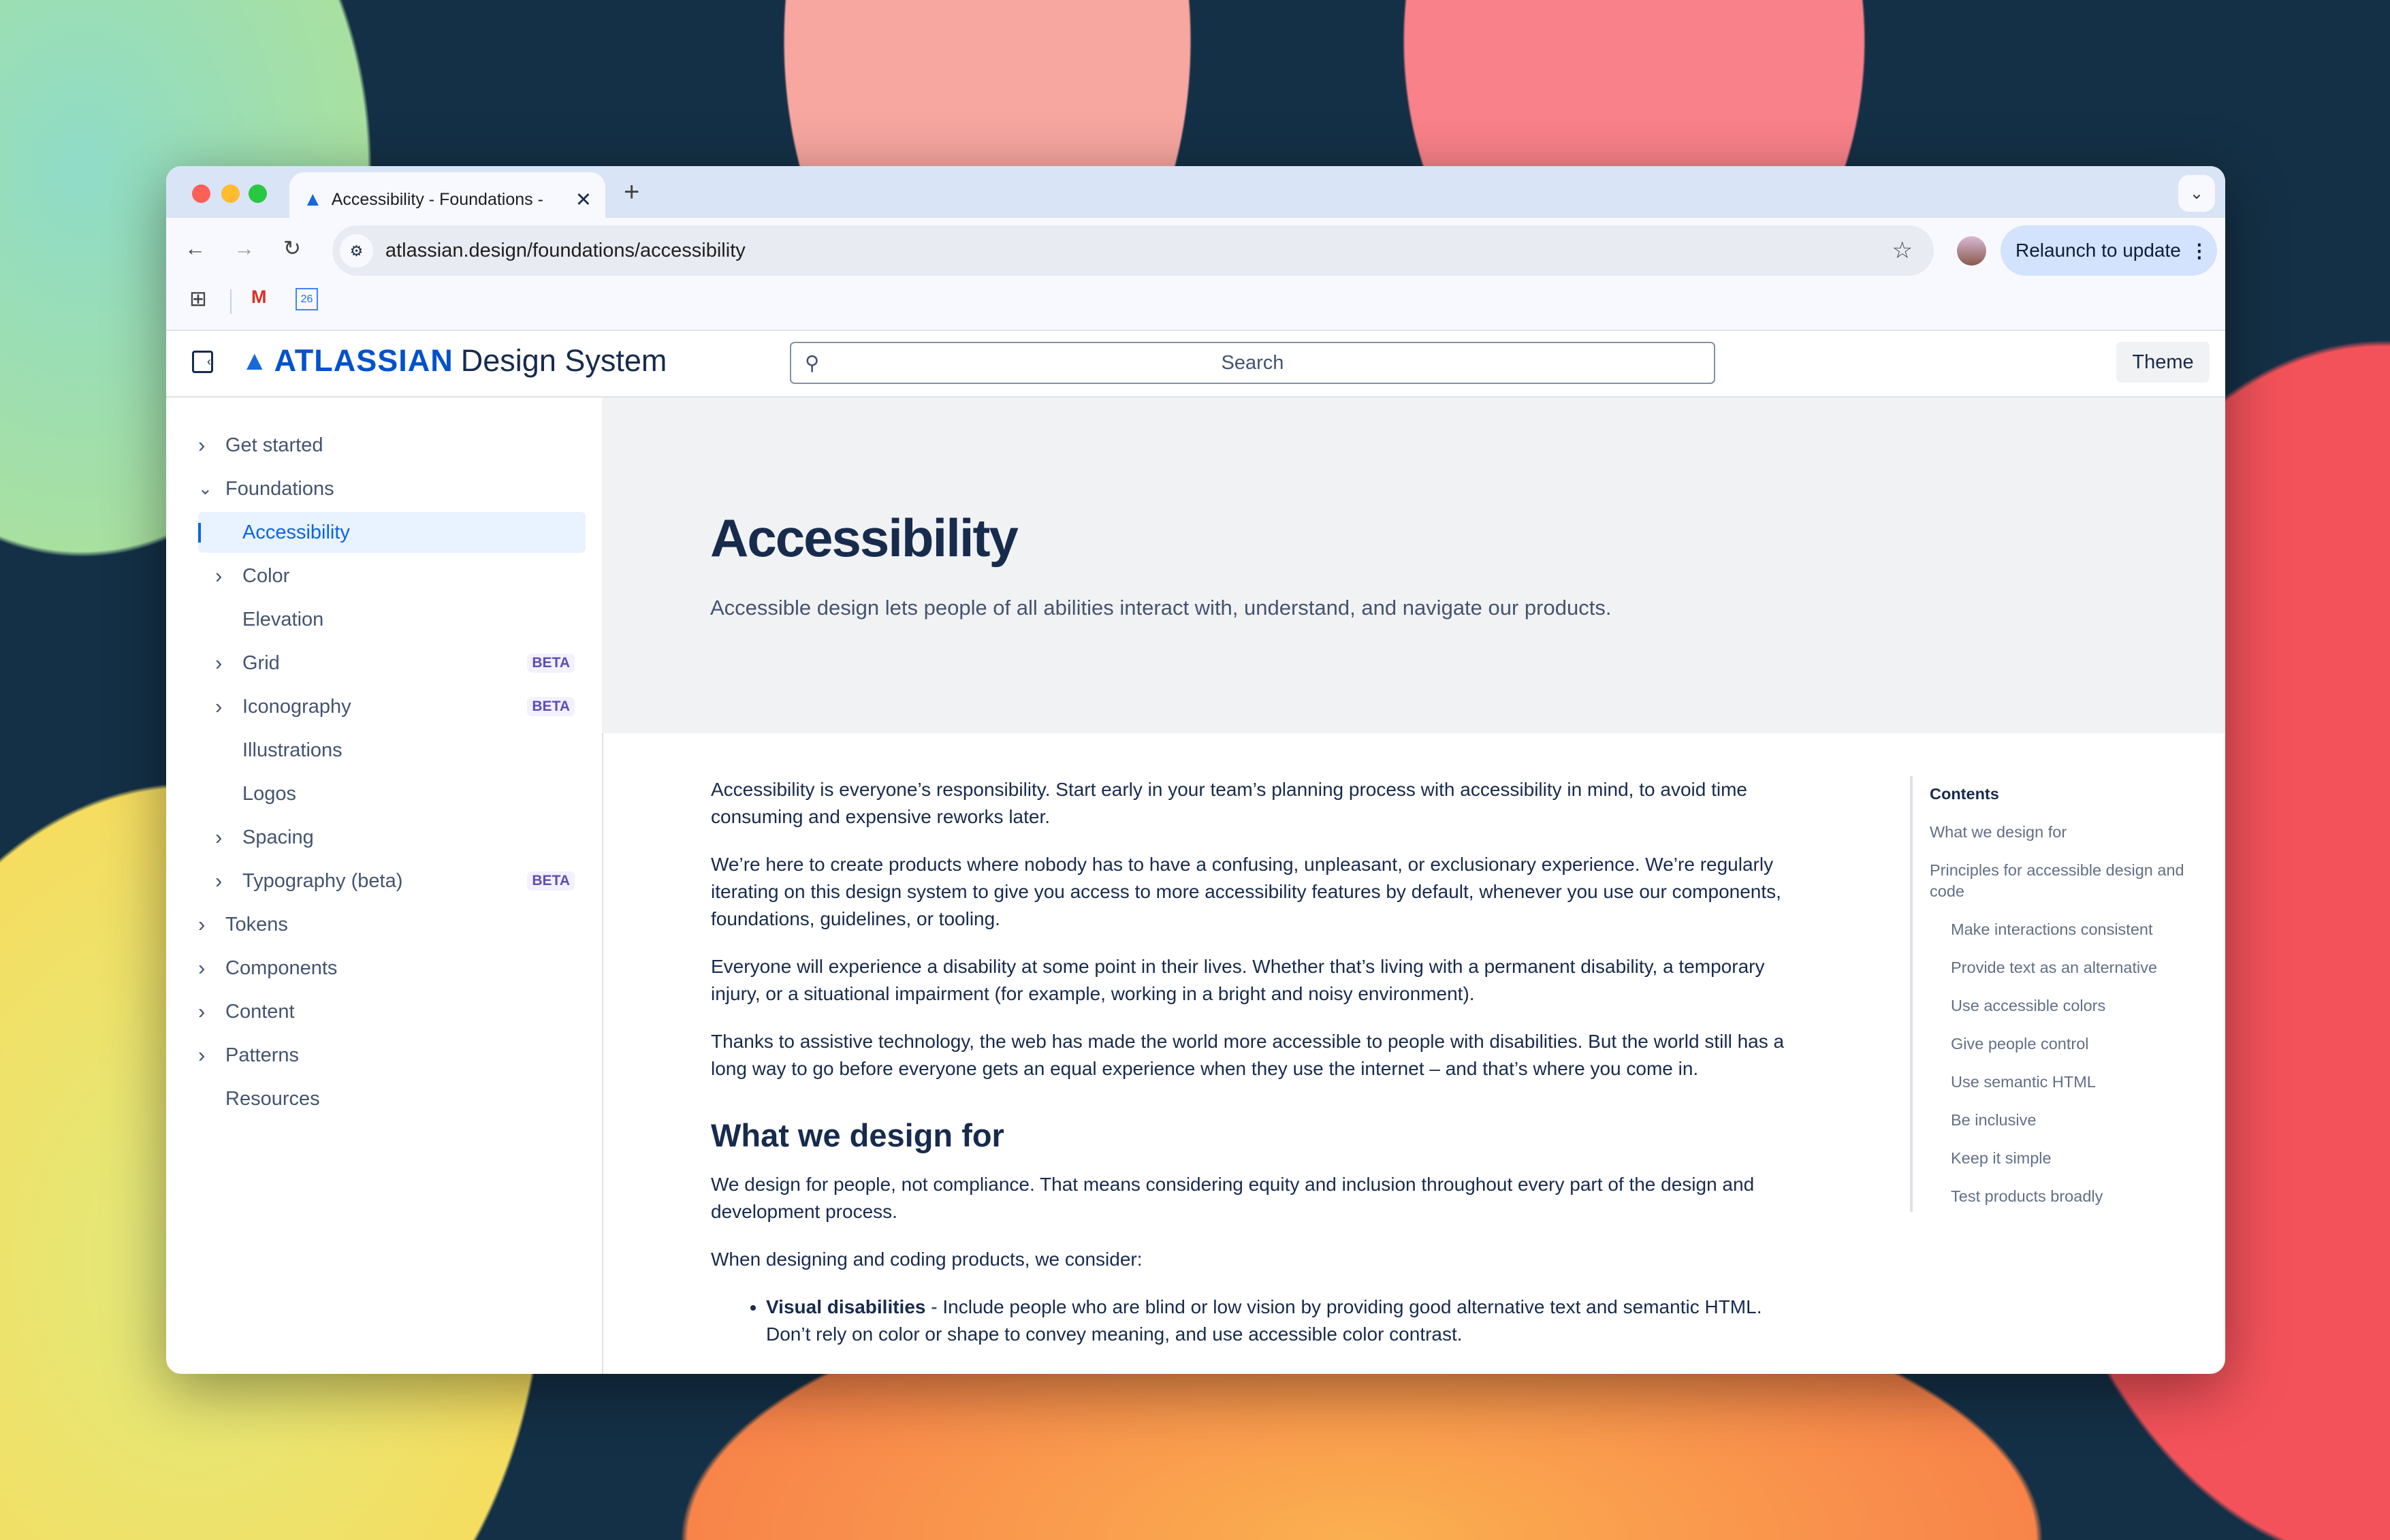  Describe the element at coordinates (392, 793) in the screenshot. I see `sidebar-item-logos: Logos` at that location.